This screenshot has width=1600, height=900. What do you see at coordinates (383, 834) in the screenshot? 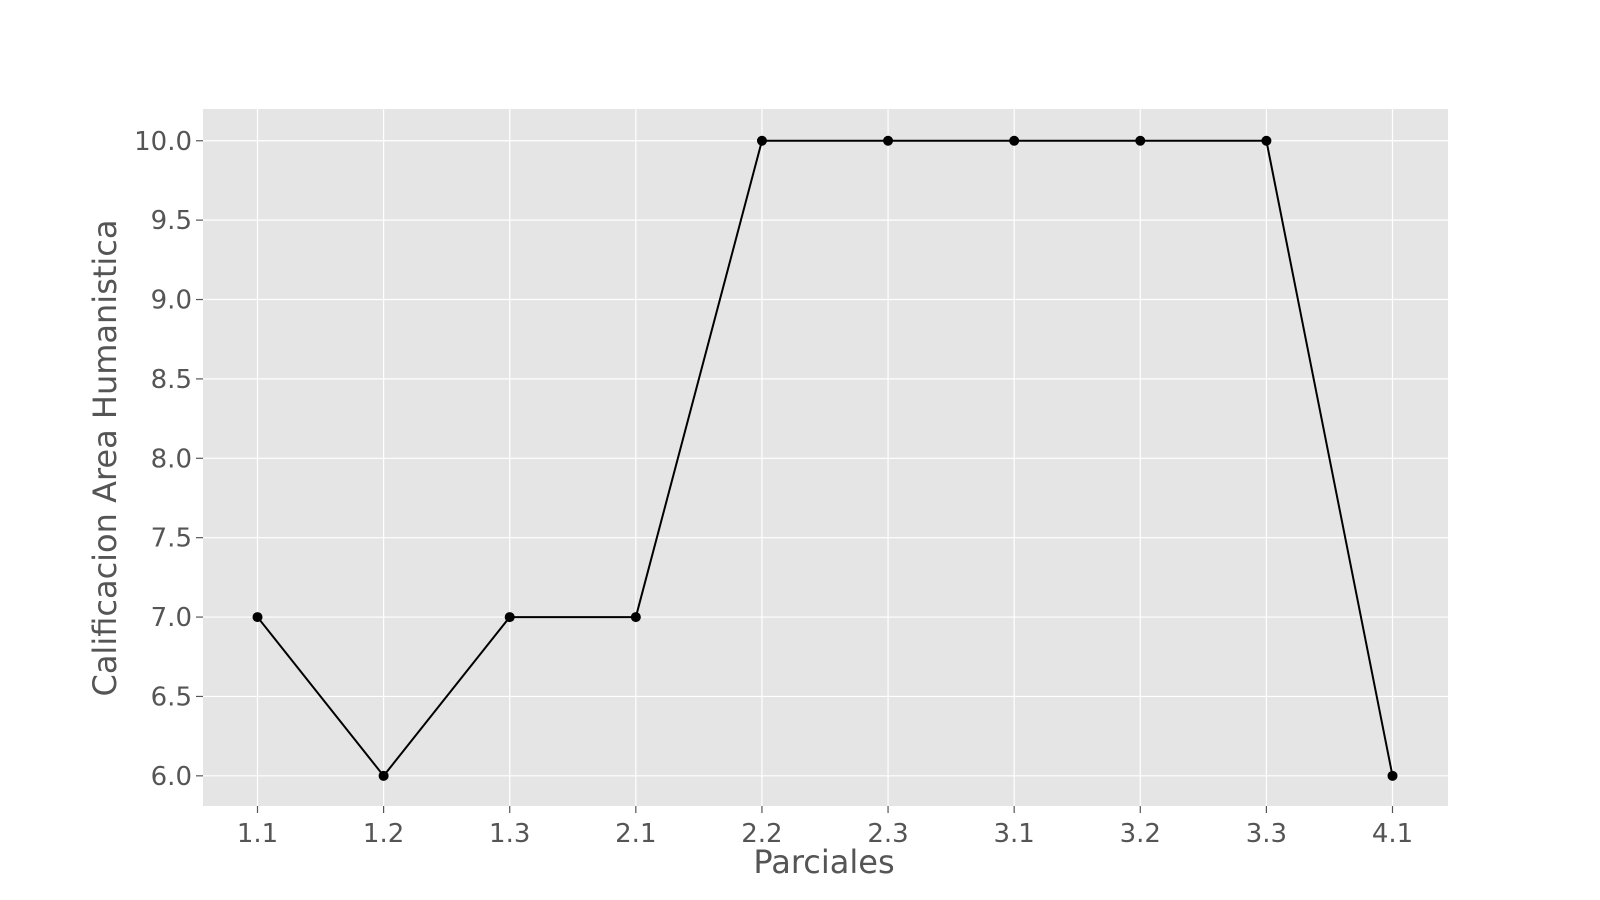
I see `x-tick-label: 1.2` at bounding box center [383, 834].